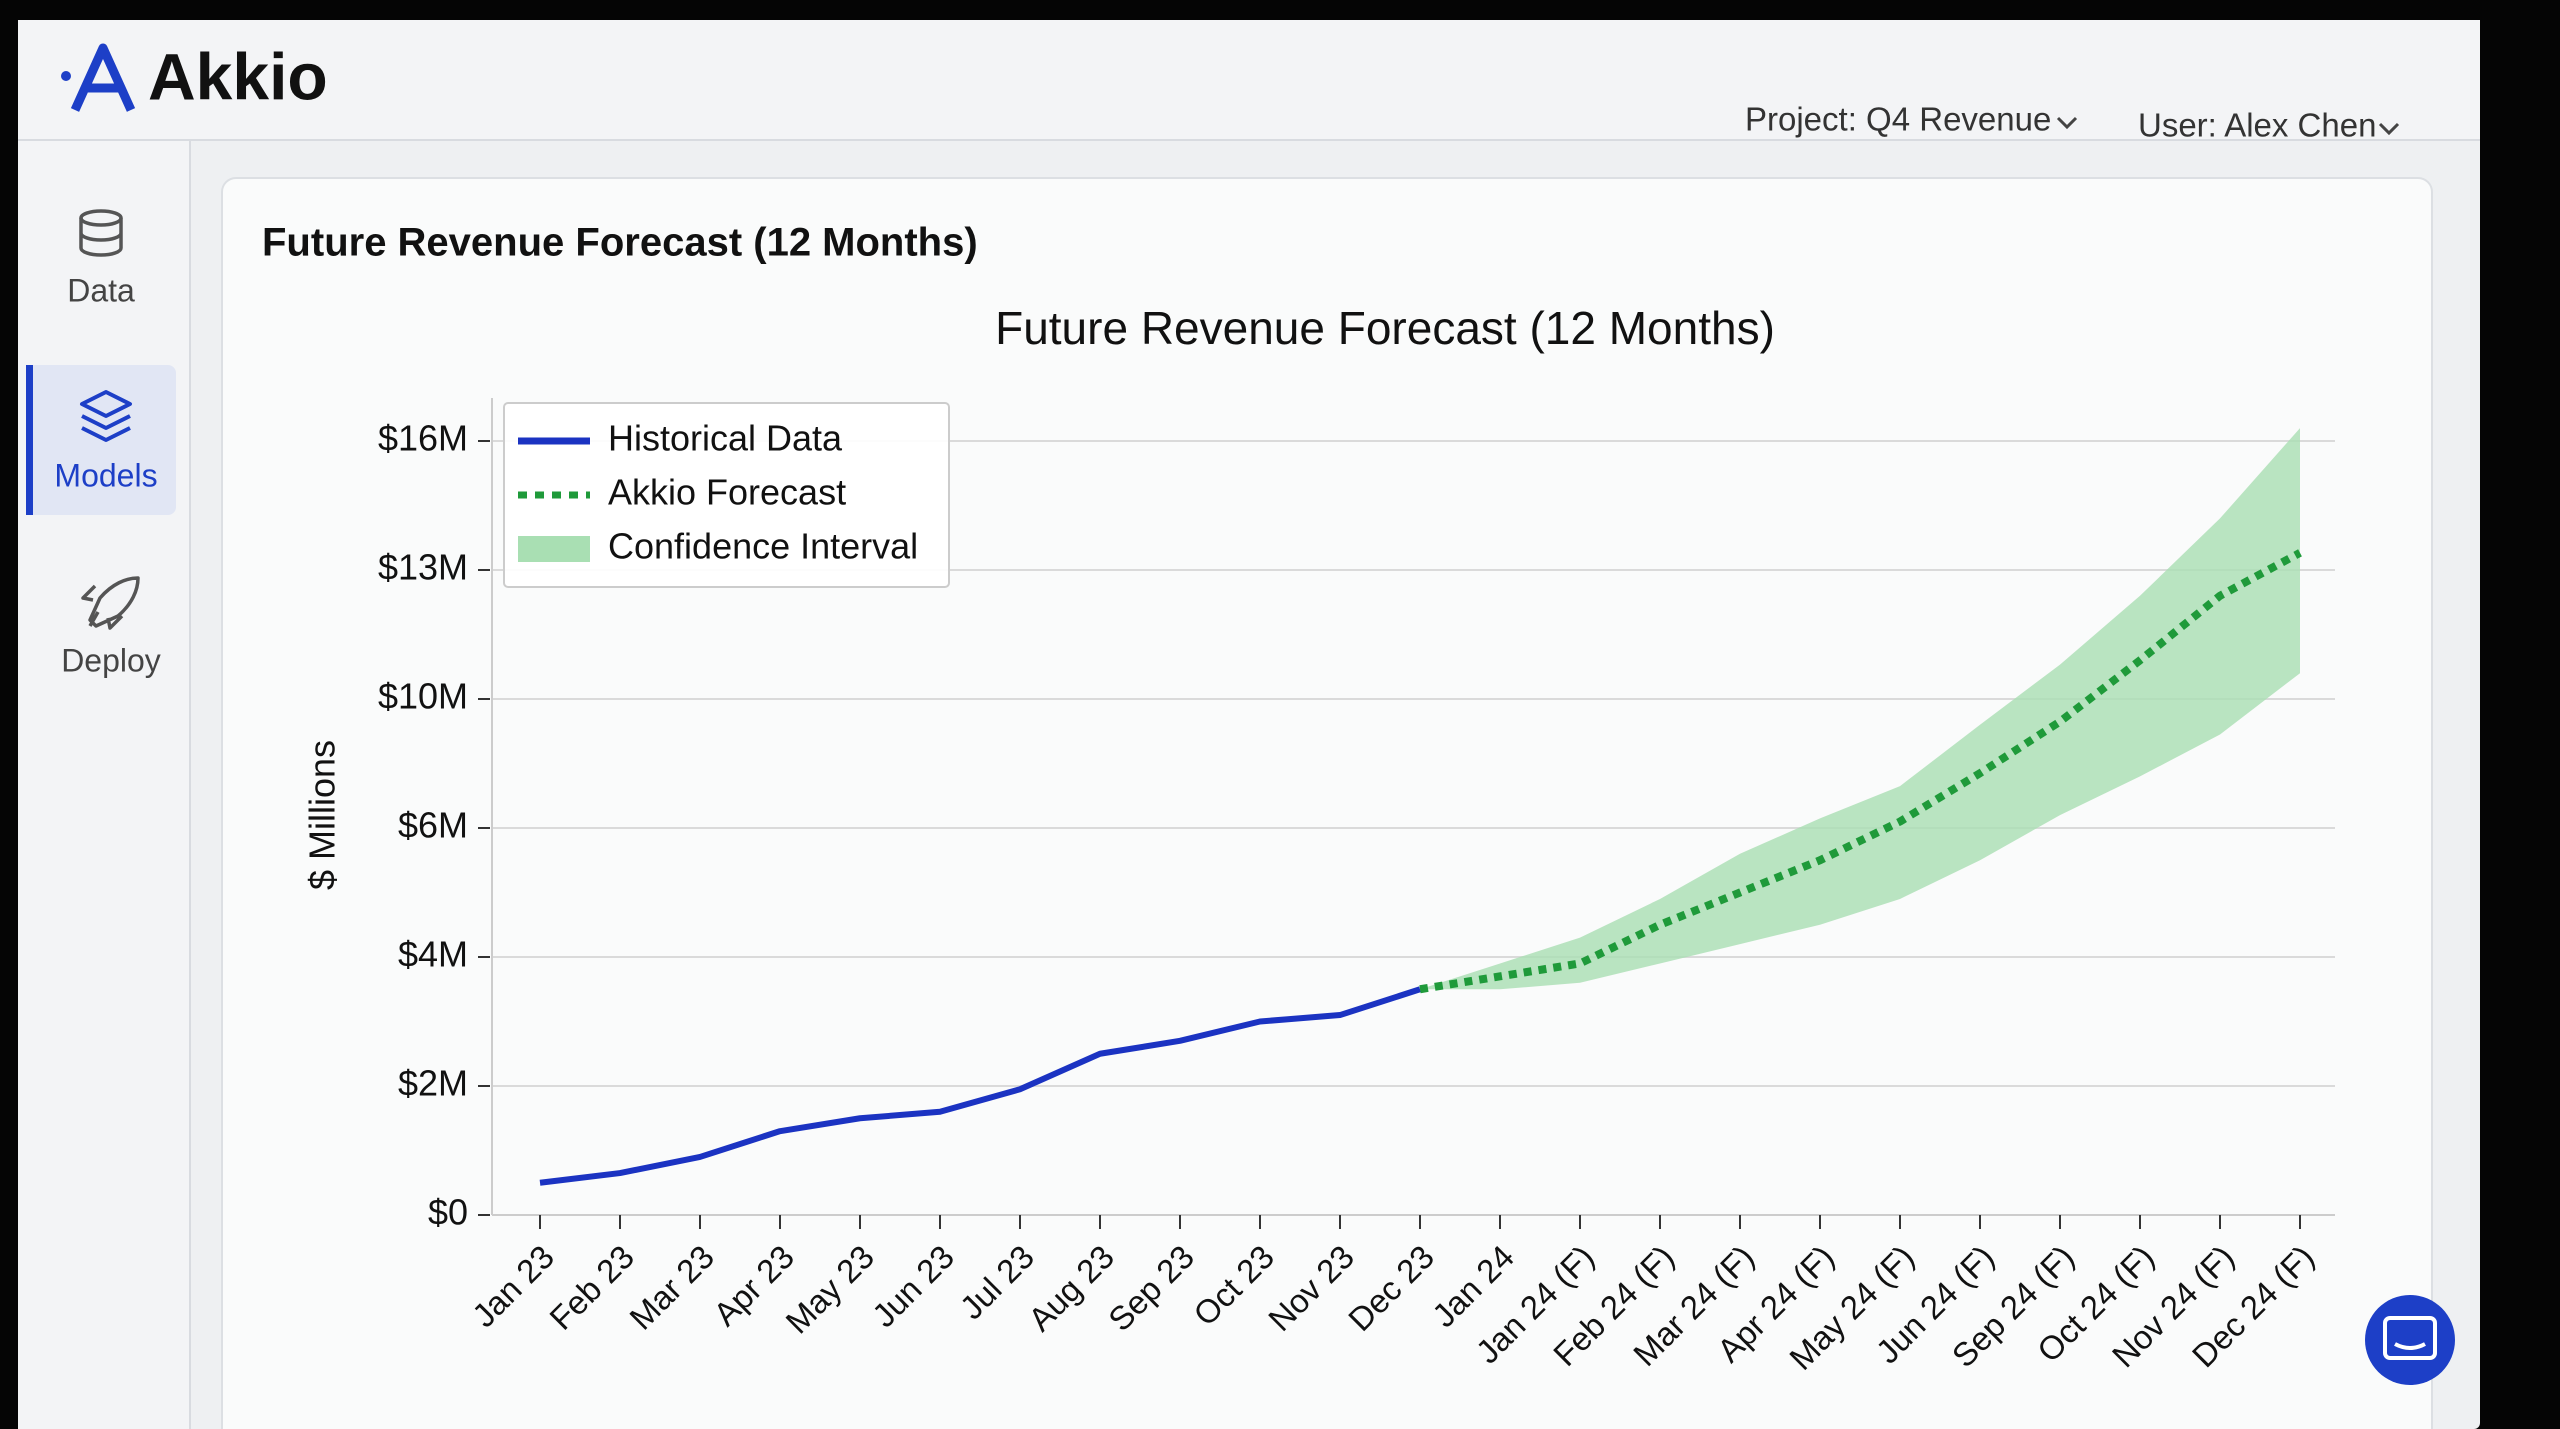 The height and width of the screenshot is (1429, 2560). Describe the element at coordinates (433, 825) in the screenshot. I see `y-tick-label: $6M` at that location.